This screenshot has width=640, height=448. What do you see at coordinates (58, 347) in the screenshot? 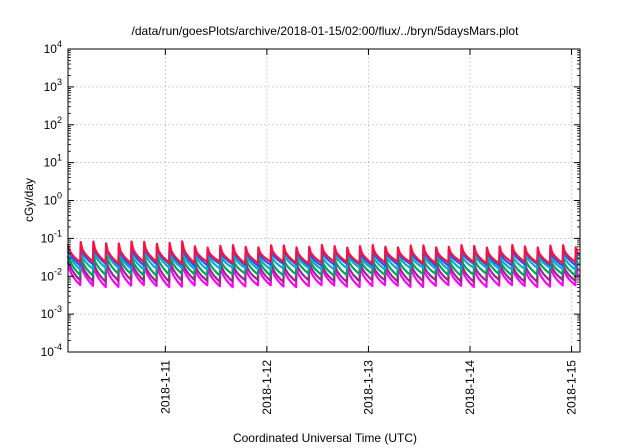
I see `y-tick-exponent: -4` at bounding box center [58, 347].